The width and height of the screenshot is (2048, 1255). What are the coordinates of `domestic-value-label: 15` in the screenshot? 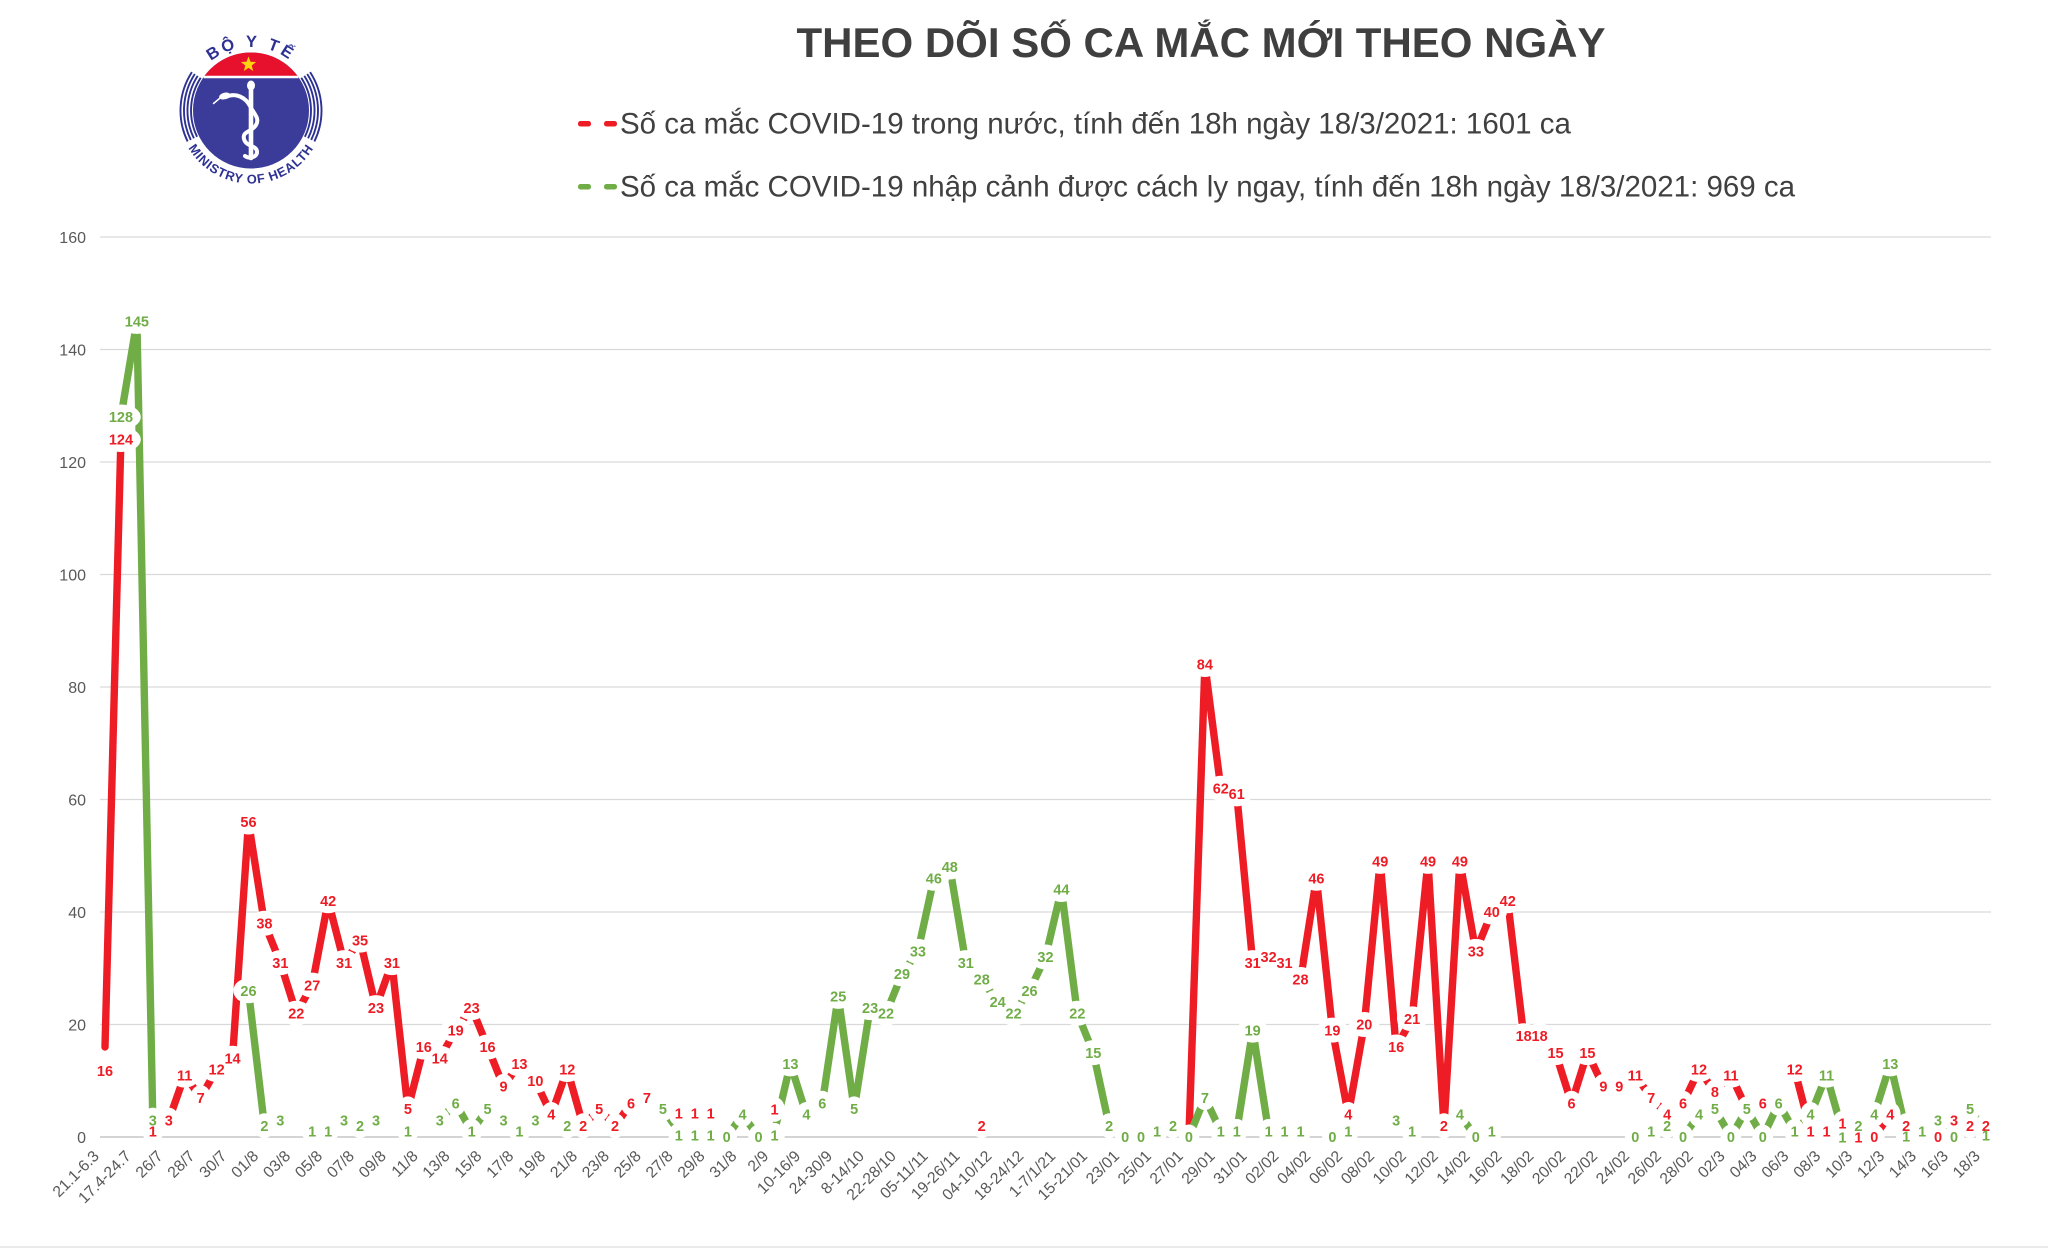 It's located at (1587, 1054).